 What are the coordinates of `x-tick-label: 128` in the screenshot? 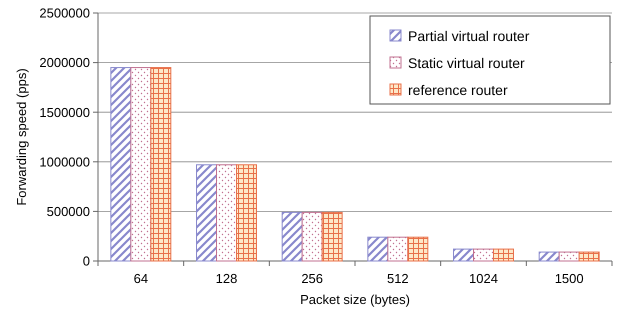 It's located at (227, 278).